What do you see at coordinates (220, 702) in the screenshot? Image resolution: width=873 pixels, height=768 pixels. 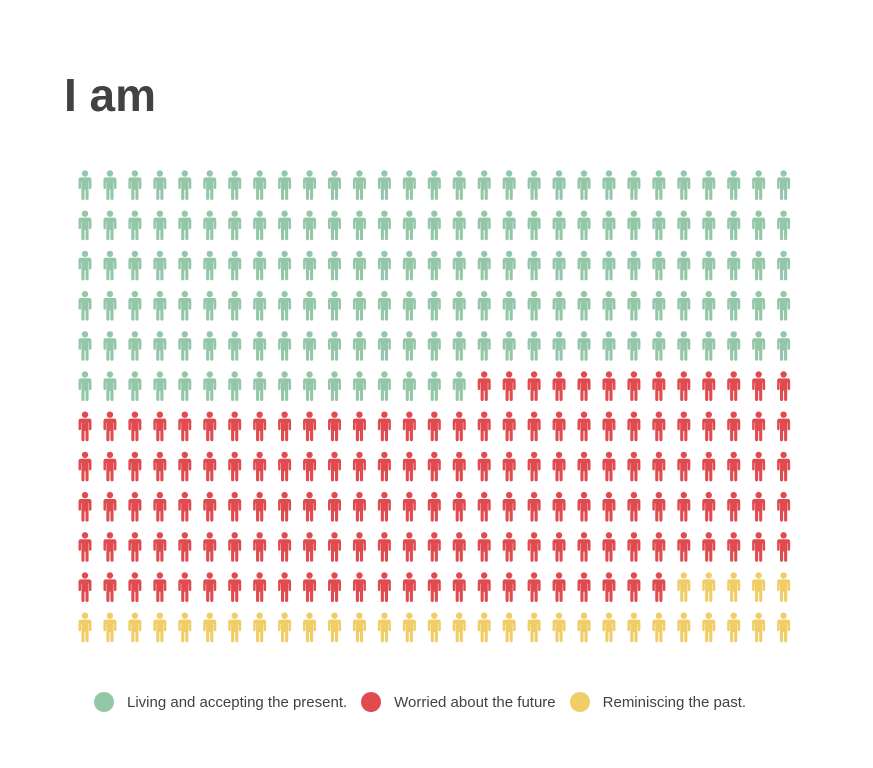 I see `legend-item-present: Living and accepting the present.` at bounding box center [220, 702].